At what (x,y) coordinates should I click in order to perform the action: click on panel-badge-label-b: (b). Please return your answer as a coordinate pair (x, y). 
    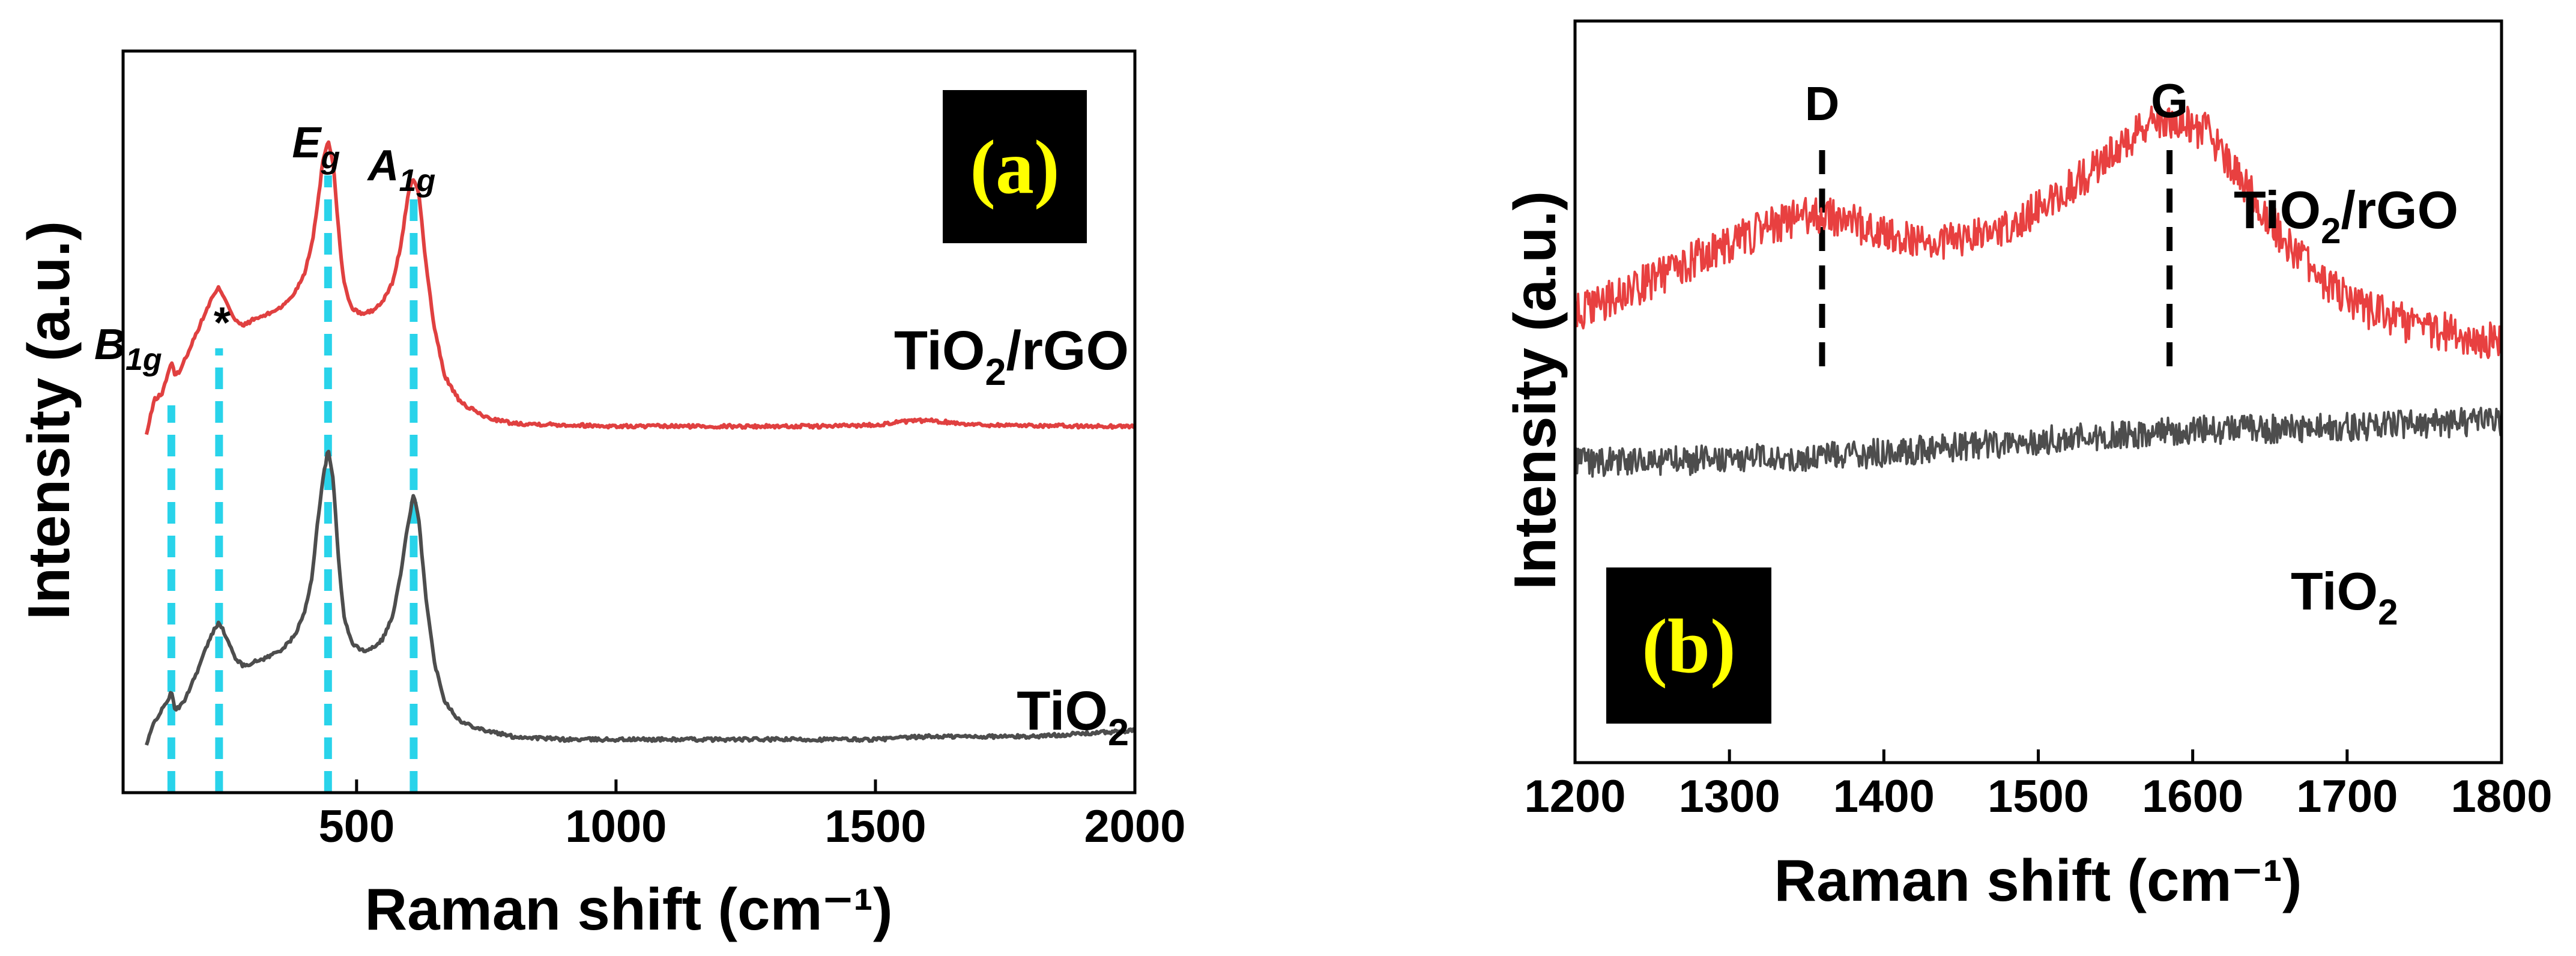
    Looking at the image, I should click on (1688, 647).